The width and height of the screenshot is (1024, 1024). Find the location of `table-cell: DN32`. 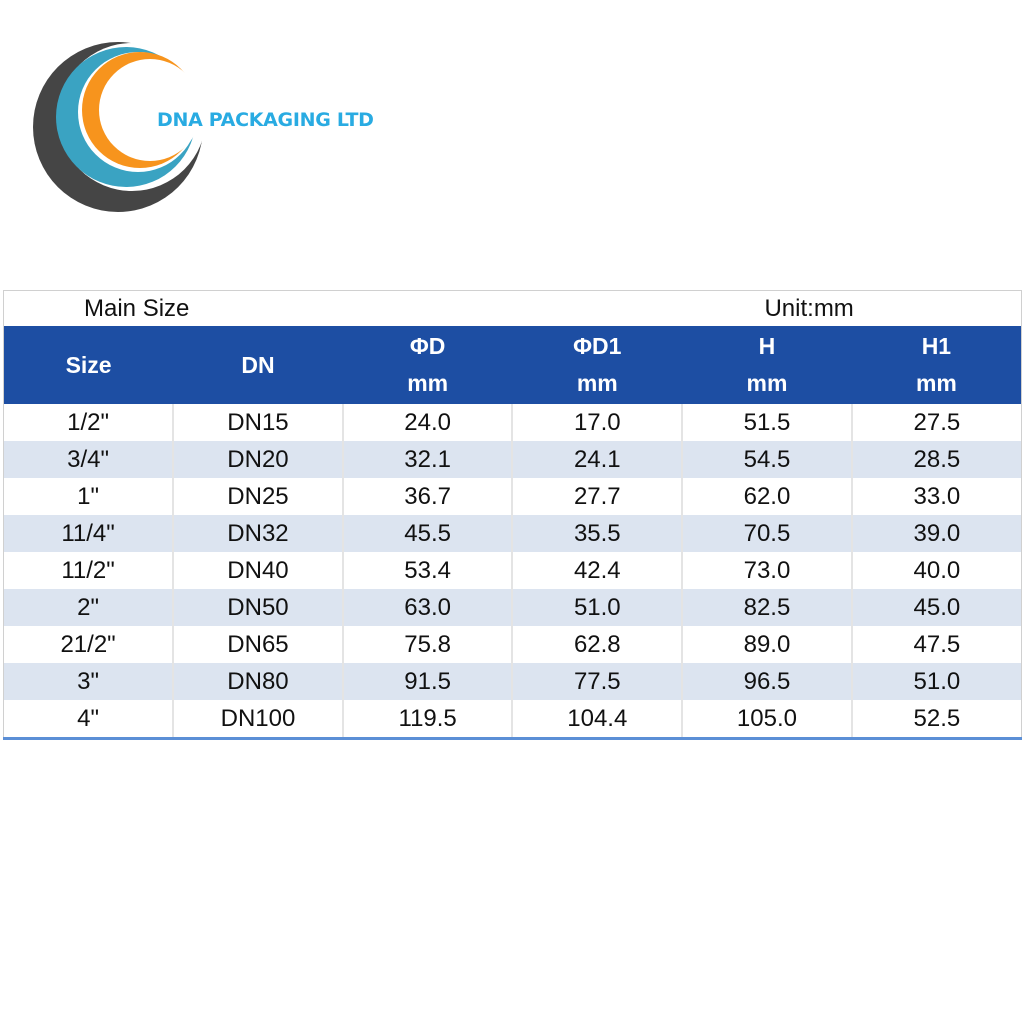

table-cell: DN32 is located at coordinates (258, 533).